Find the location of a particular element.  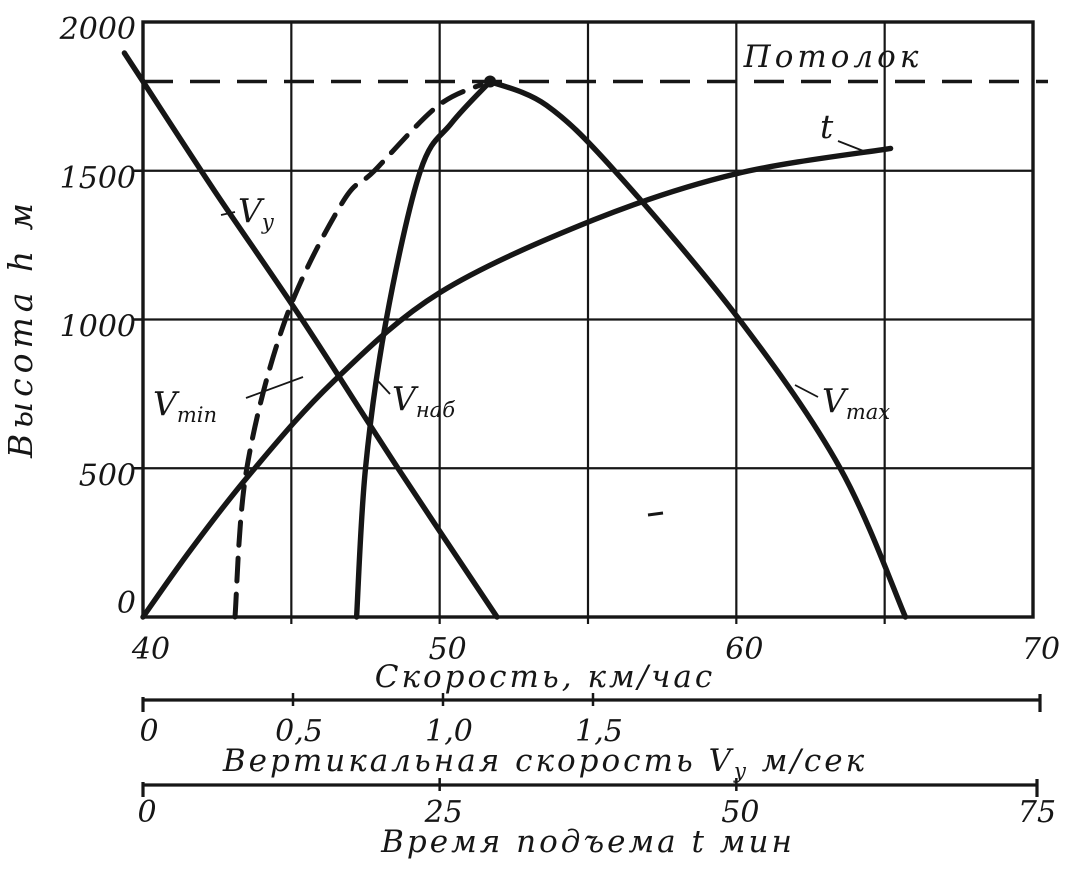

curve-label-leader-Vy is located at coordinates (228, 213).